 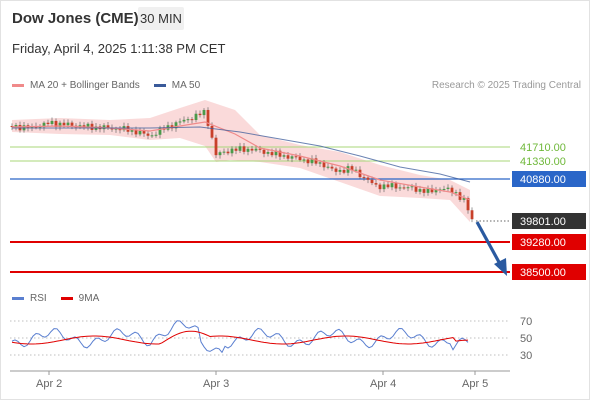 What do you see at coordinates (543, 243) in the screenshot?
I see `price-label-39280-text: 39280.00` at bounding box center [543, 243].